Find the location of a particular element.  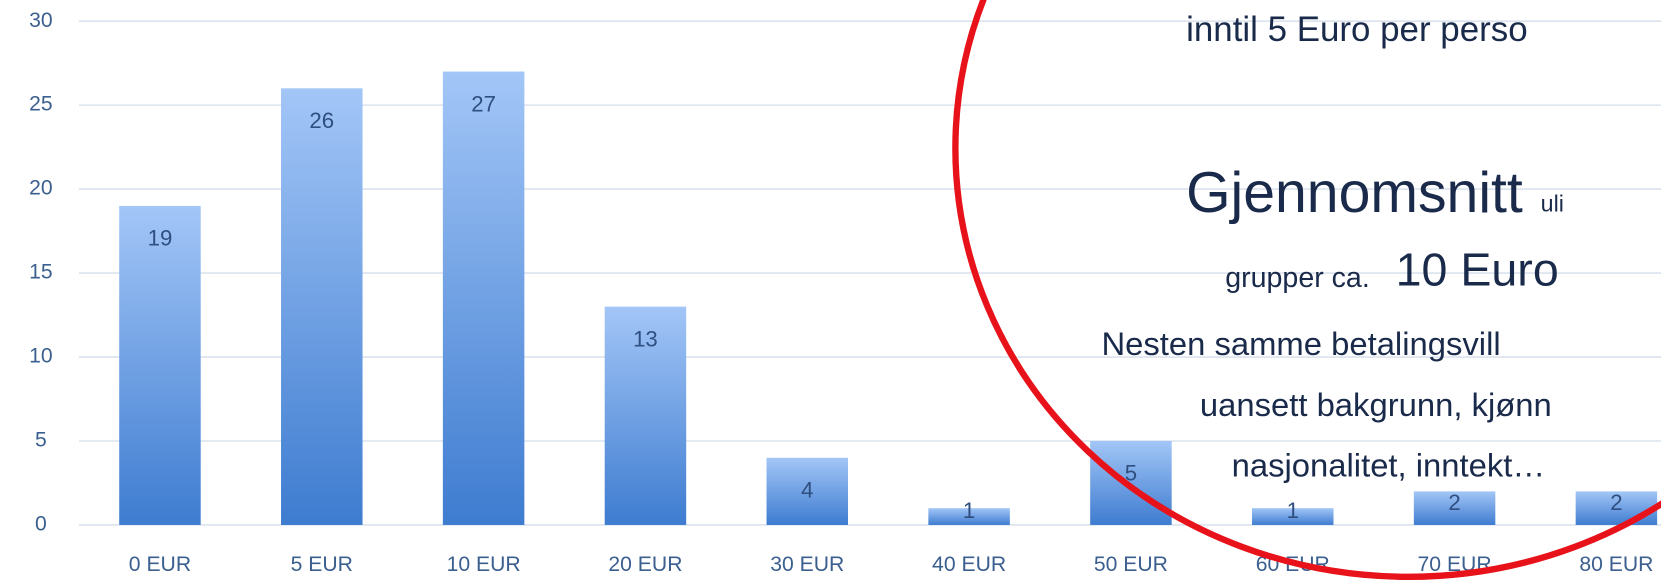

y-tick-label: 10 is located at coordinates (41, 356).